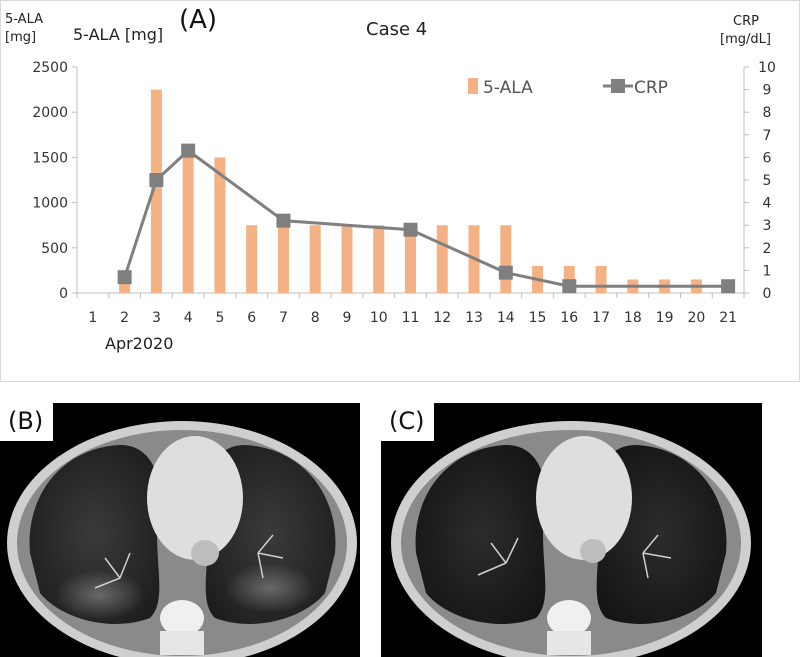 The width and height of the screenshot is (800, 657). I want to click on chart-title: Case 4, so click(396, 29).